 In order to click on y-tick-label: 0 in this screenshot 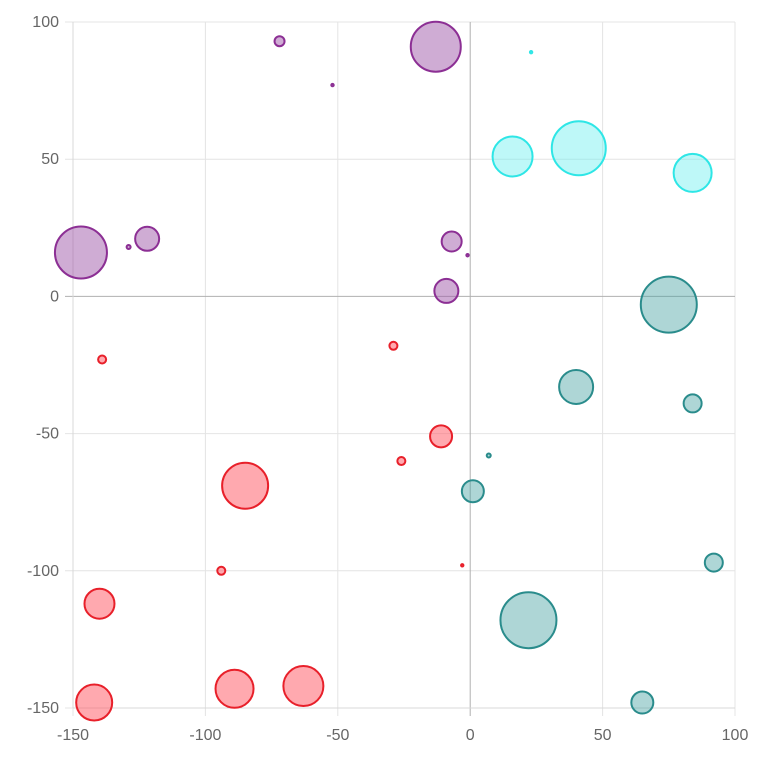, I will do `click(54, 296)`.